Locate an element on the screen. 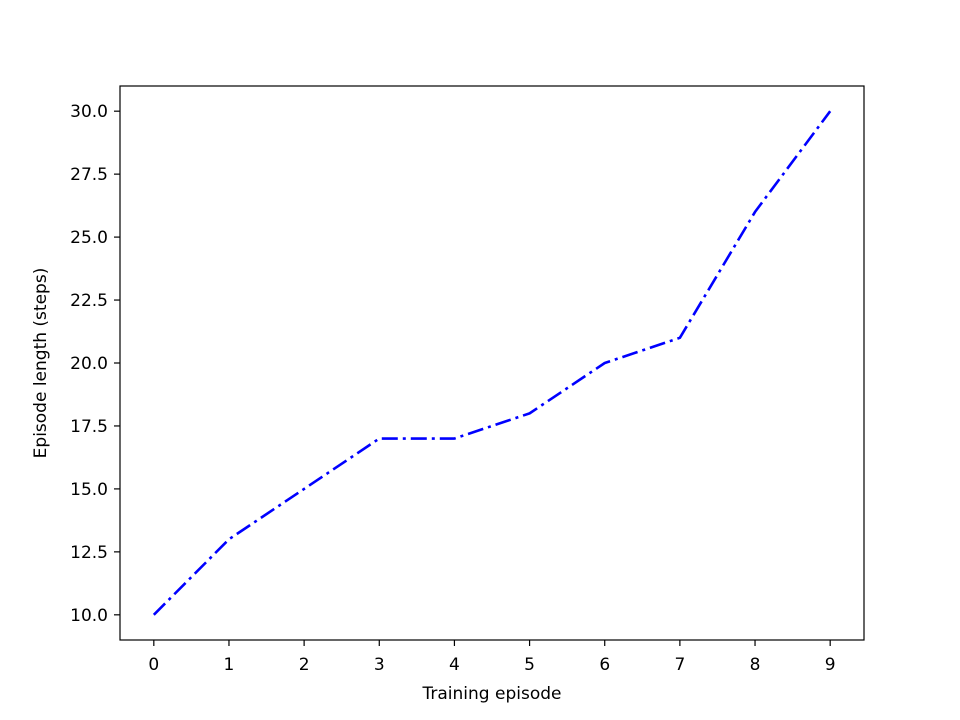 Image resolution: width=960 pixels, height=720 pixels. y-tick-label: 25.0 is located at coordinates (89, 238).